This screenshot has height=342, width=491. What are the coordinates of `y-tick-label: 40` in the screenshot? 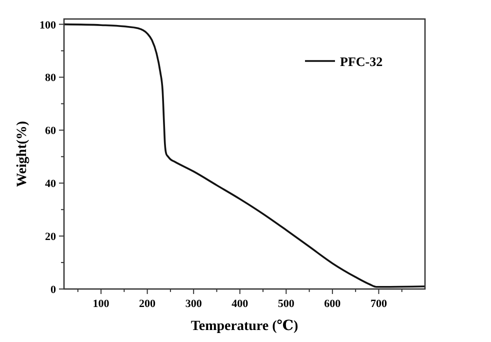 It's located at (50, 184).